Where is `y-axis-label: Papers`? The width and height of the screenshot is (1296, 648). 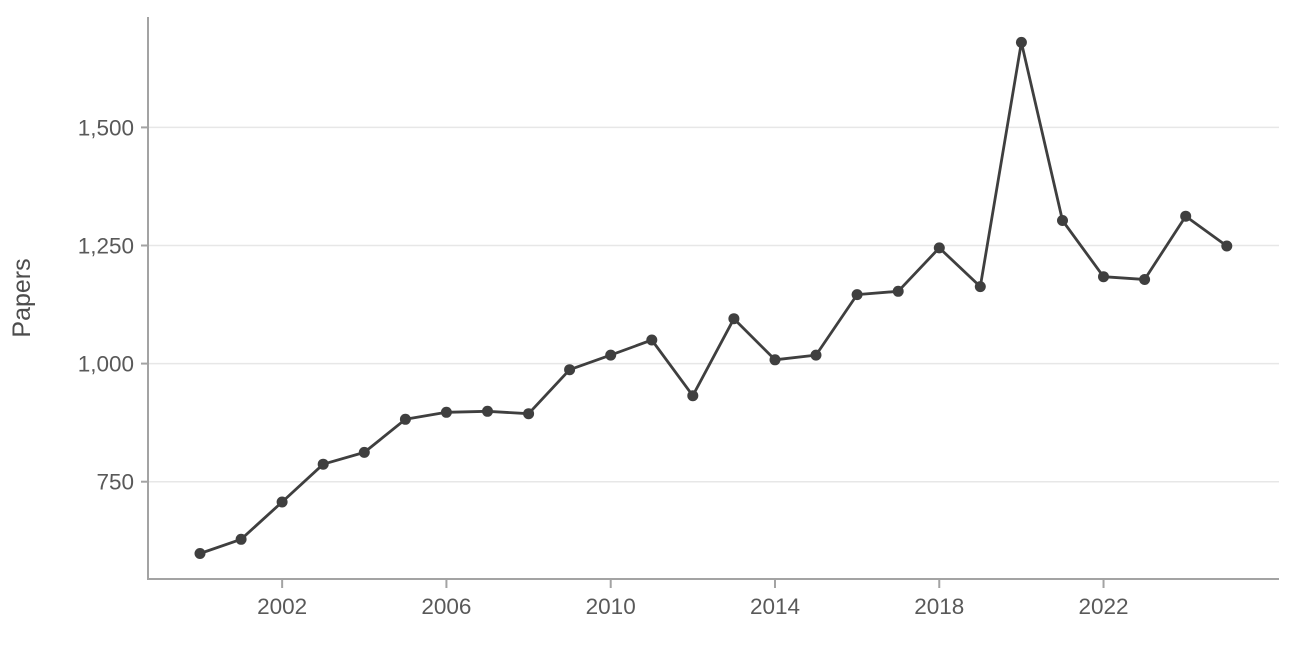 y-axis-label: Papers is located at coordinates (22, 297).